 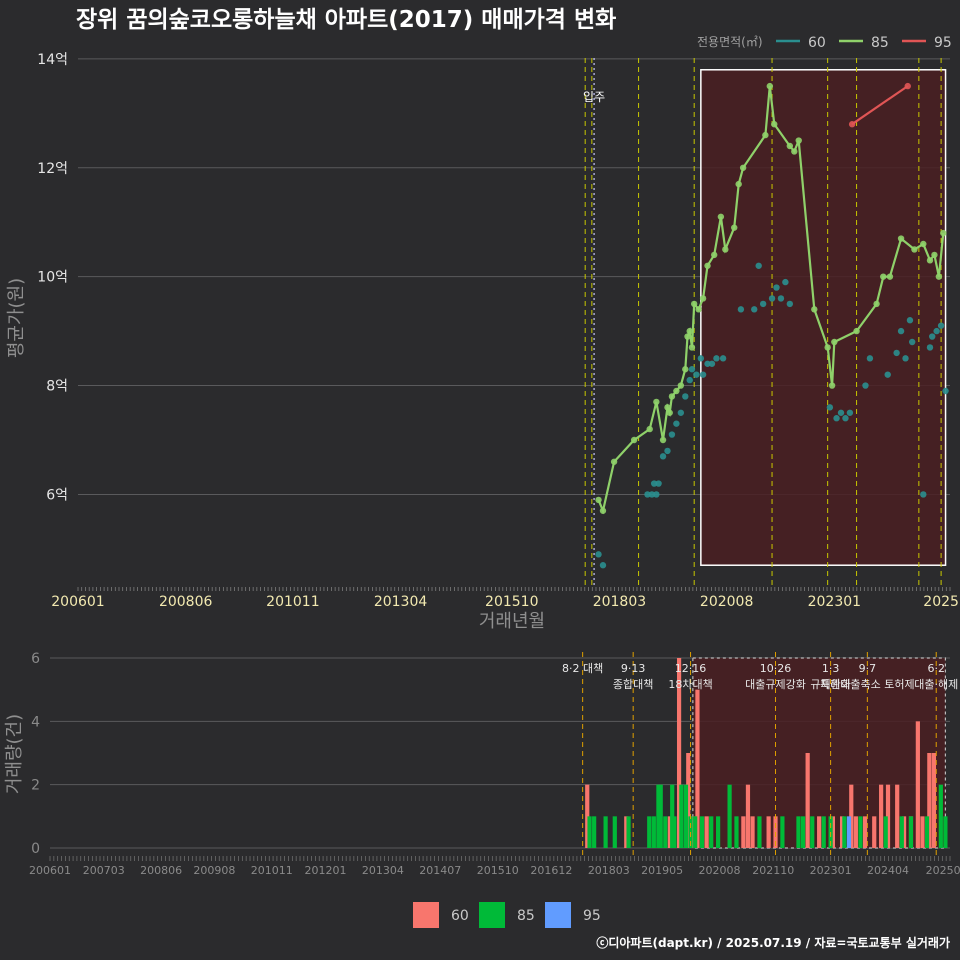 I want to click on x-tick-label: 201304, so click(x=383, y=870).